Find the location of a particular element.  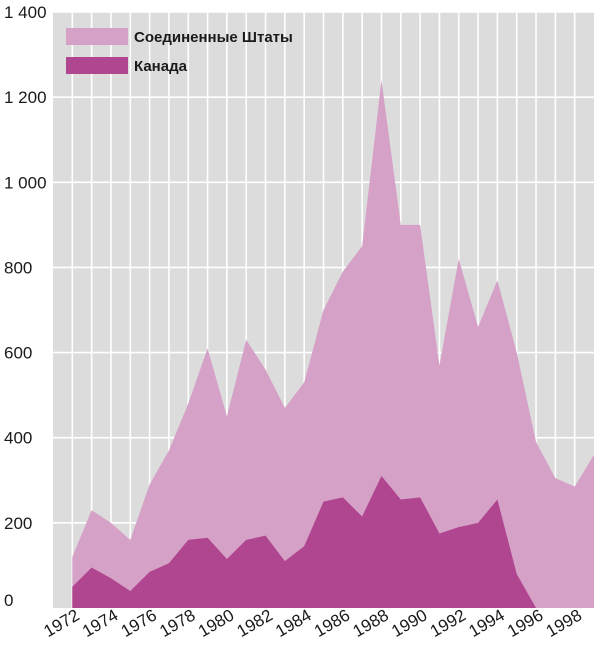

x-tick-label: 1996 is located at coordinates (525, 623).